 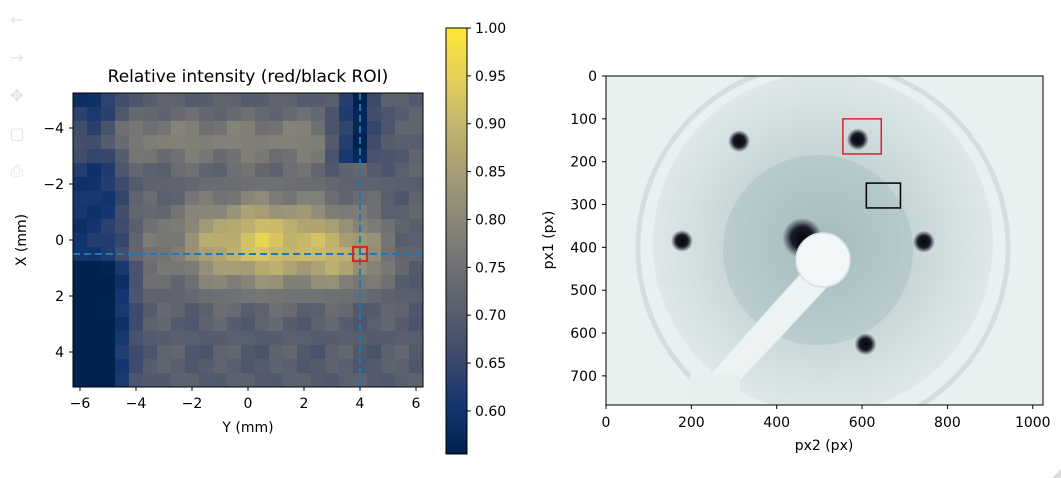 I want to click on heatmap-xlabel: Y (mm), so click(x=247, y=428).